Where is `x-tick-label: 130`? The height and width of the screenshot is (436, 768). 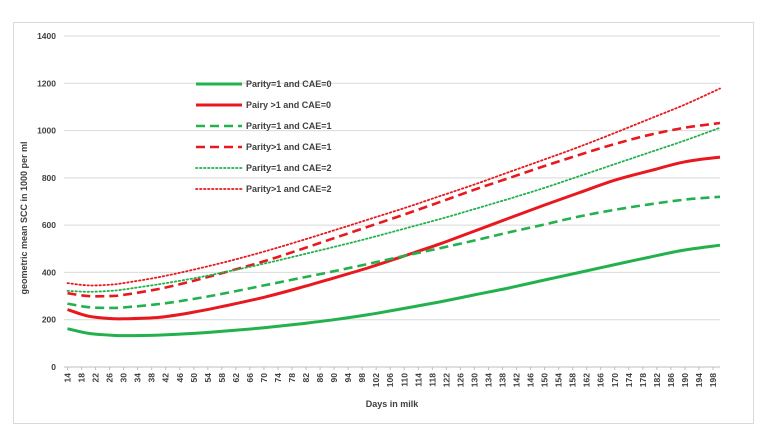 x-tick-label: 130 is located at coordinates (474, 380).